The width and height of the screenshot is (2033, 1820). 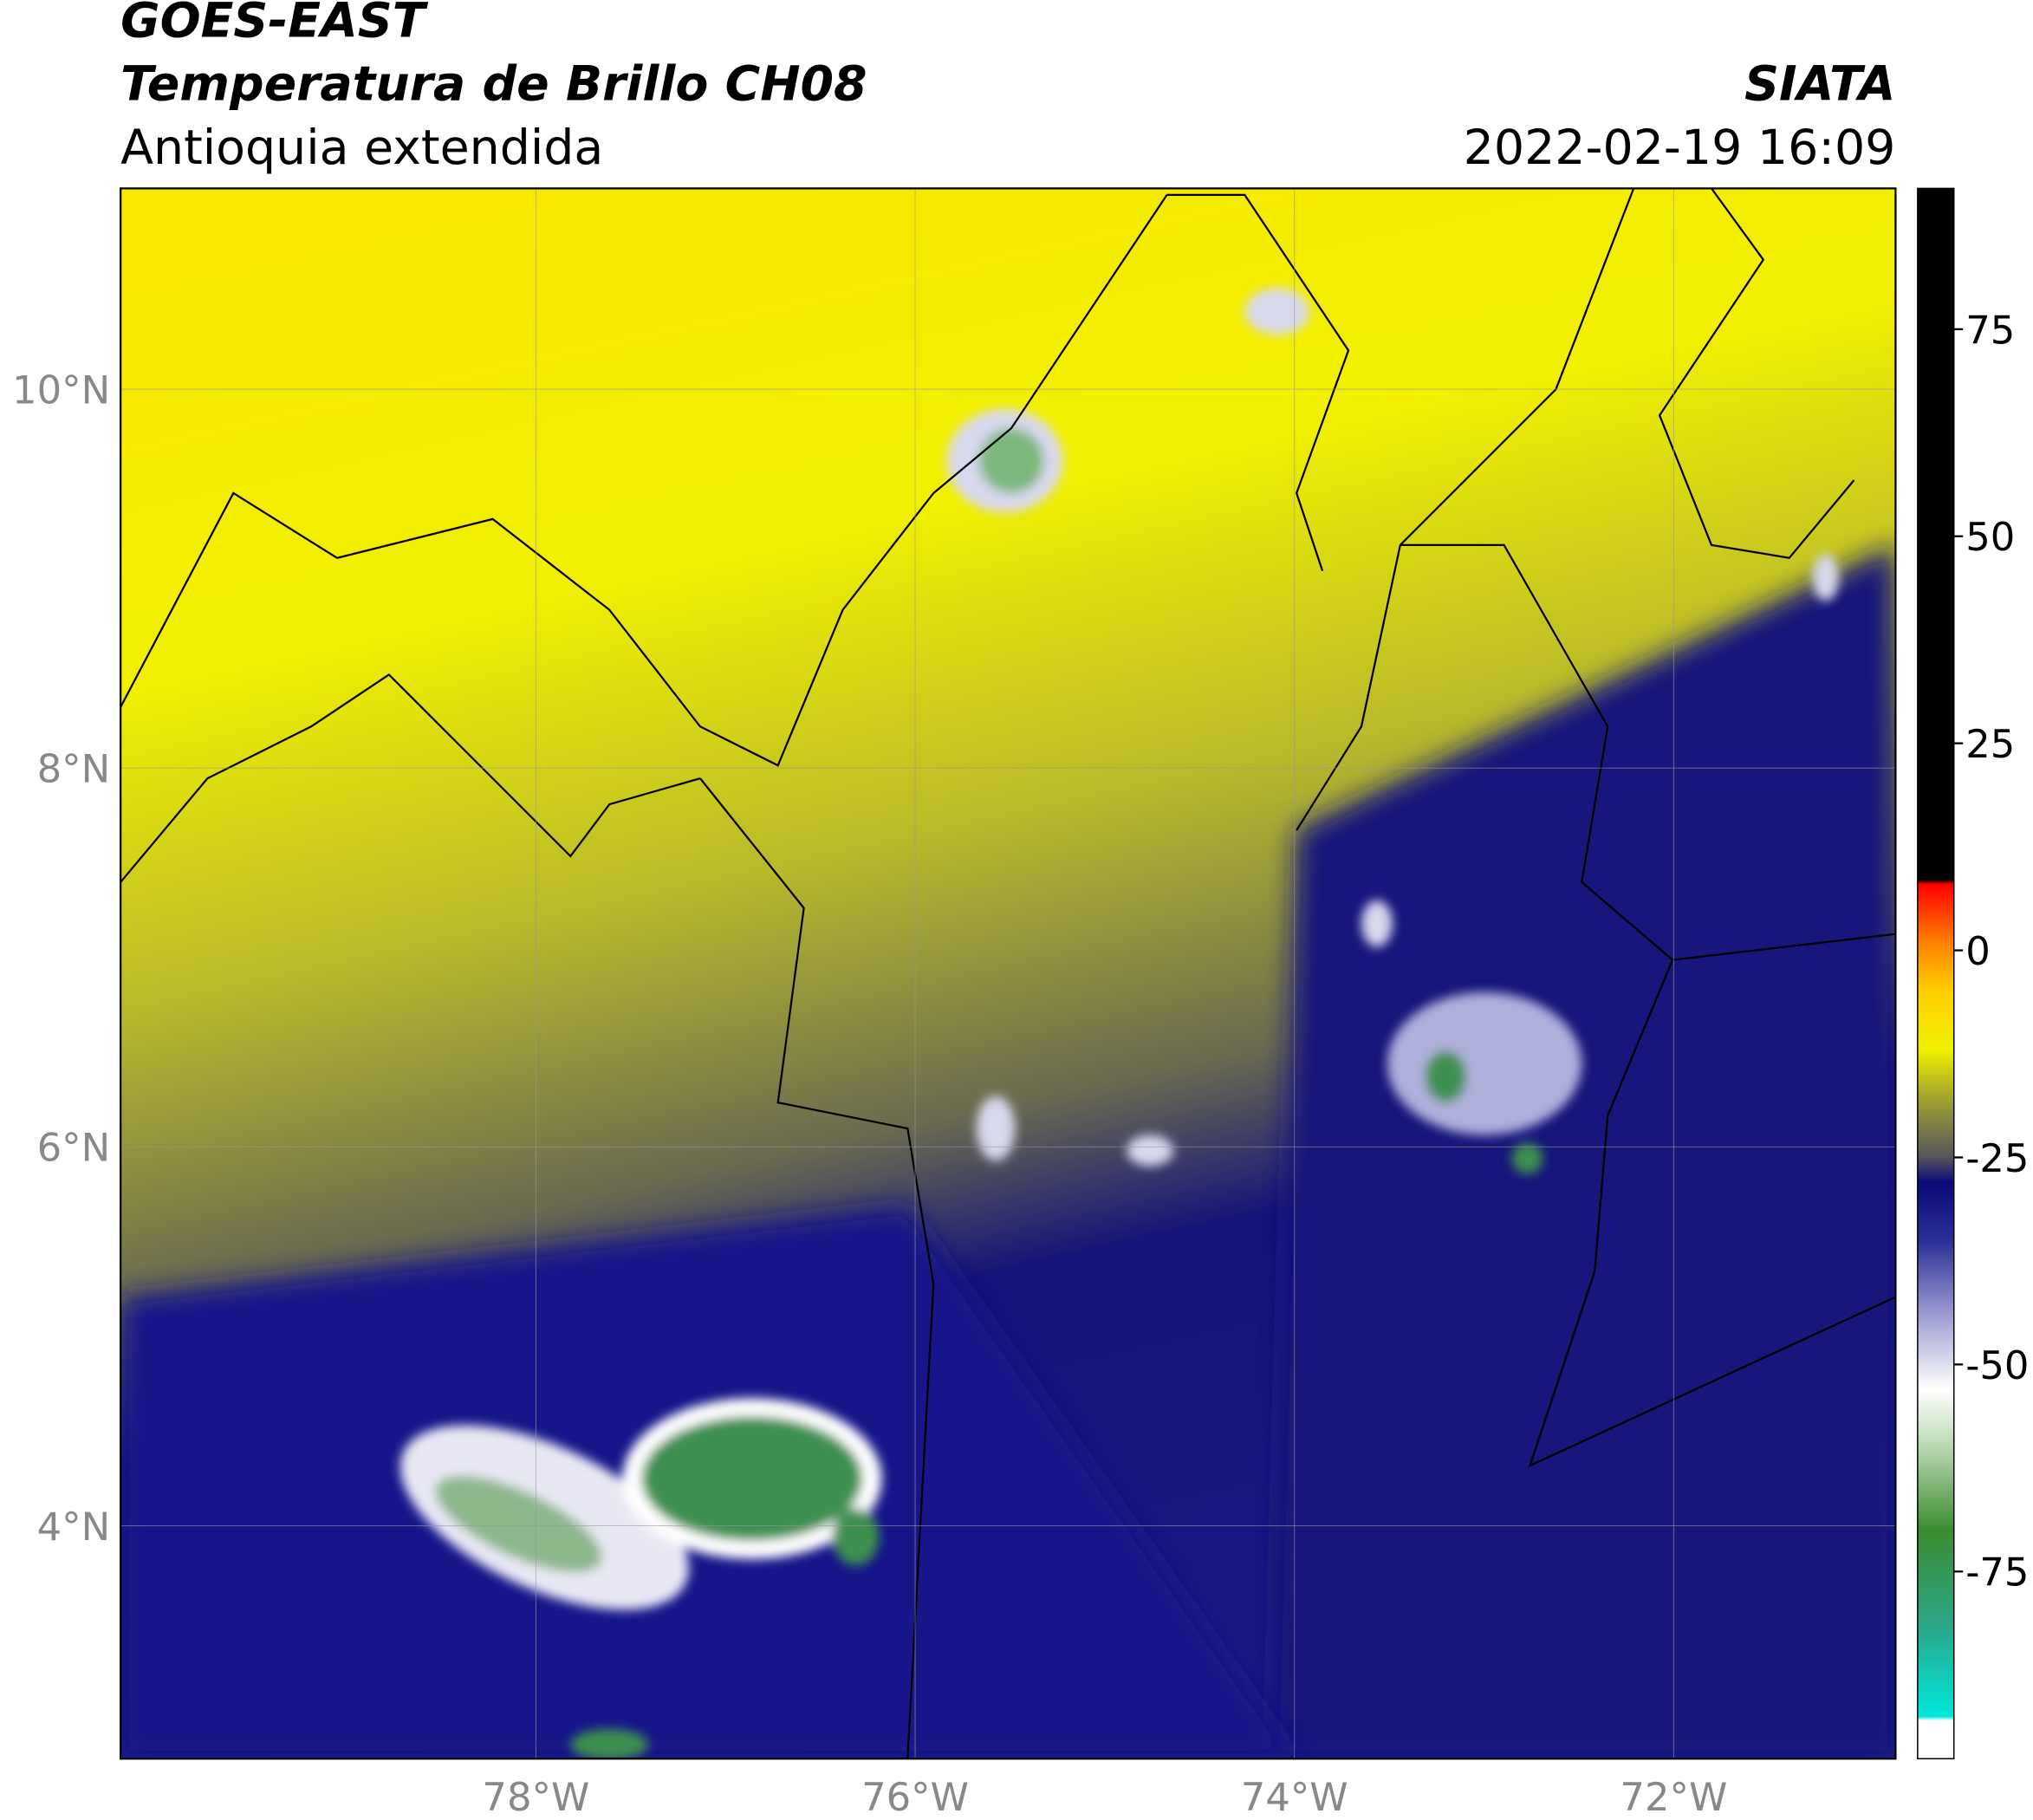 I want to click on colorbar-tick-label: -50, so click(x=1997, y=1365).